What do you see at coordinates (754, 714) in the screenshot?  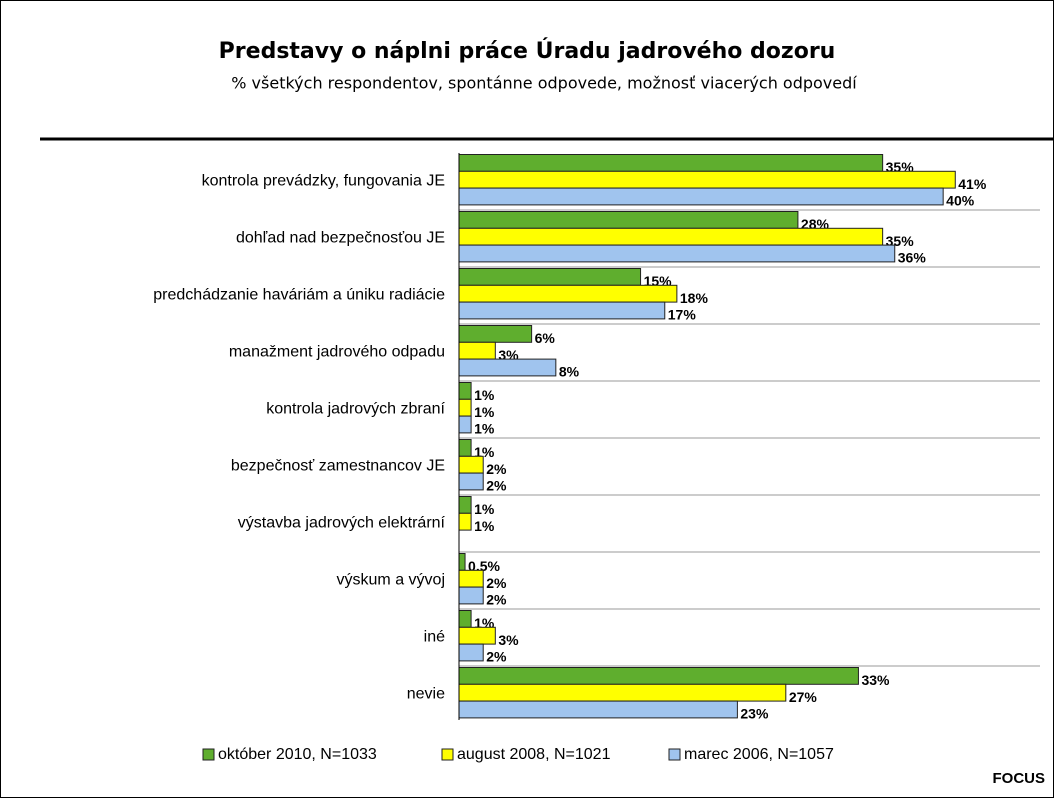 I see `value-label: 23%` at bounding box center [754, 714].